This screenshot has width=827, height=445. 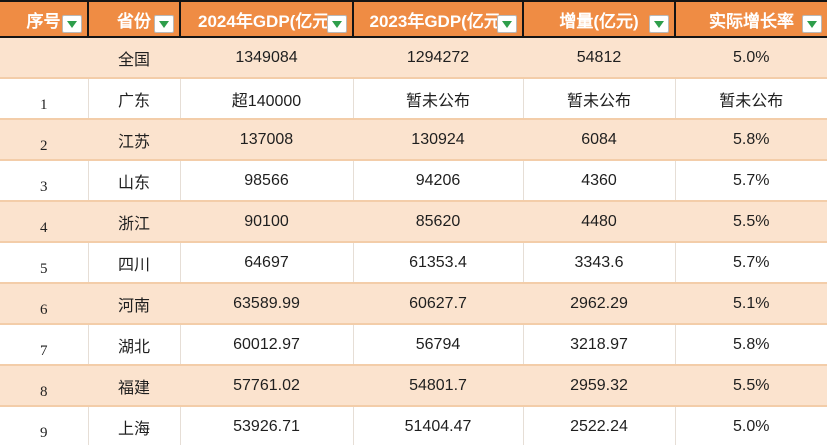 What do you see at coordinates (134, 304) in the screenshot?
I see `cell-province: 河南` at bounding box center [134, 304].